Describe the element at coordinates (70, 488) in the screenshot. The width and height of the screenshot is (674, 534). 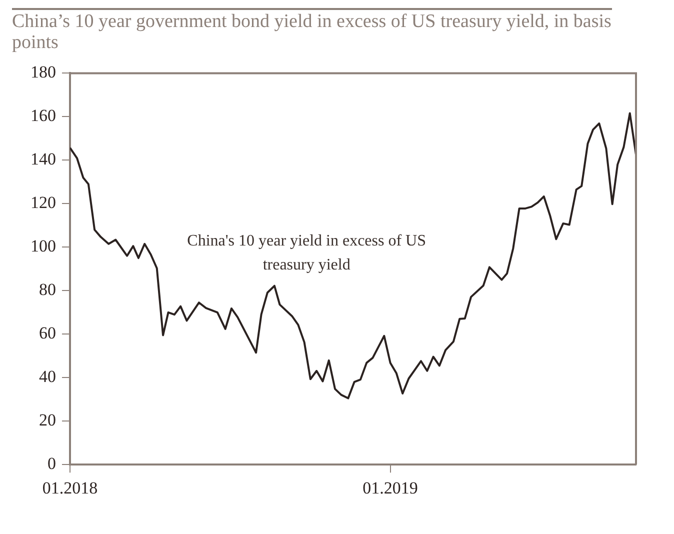
I see `x-tick-label: 01.2018` at that location.